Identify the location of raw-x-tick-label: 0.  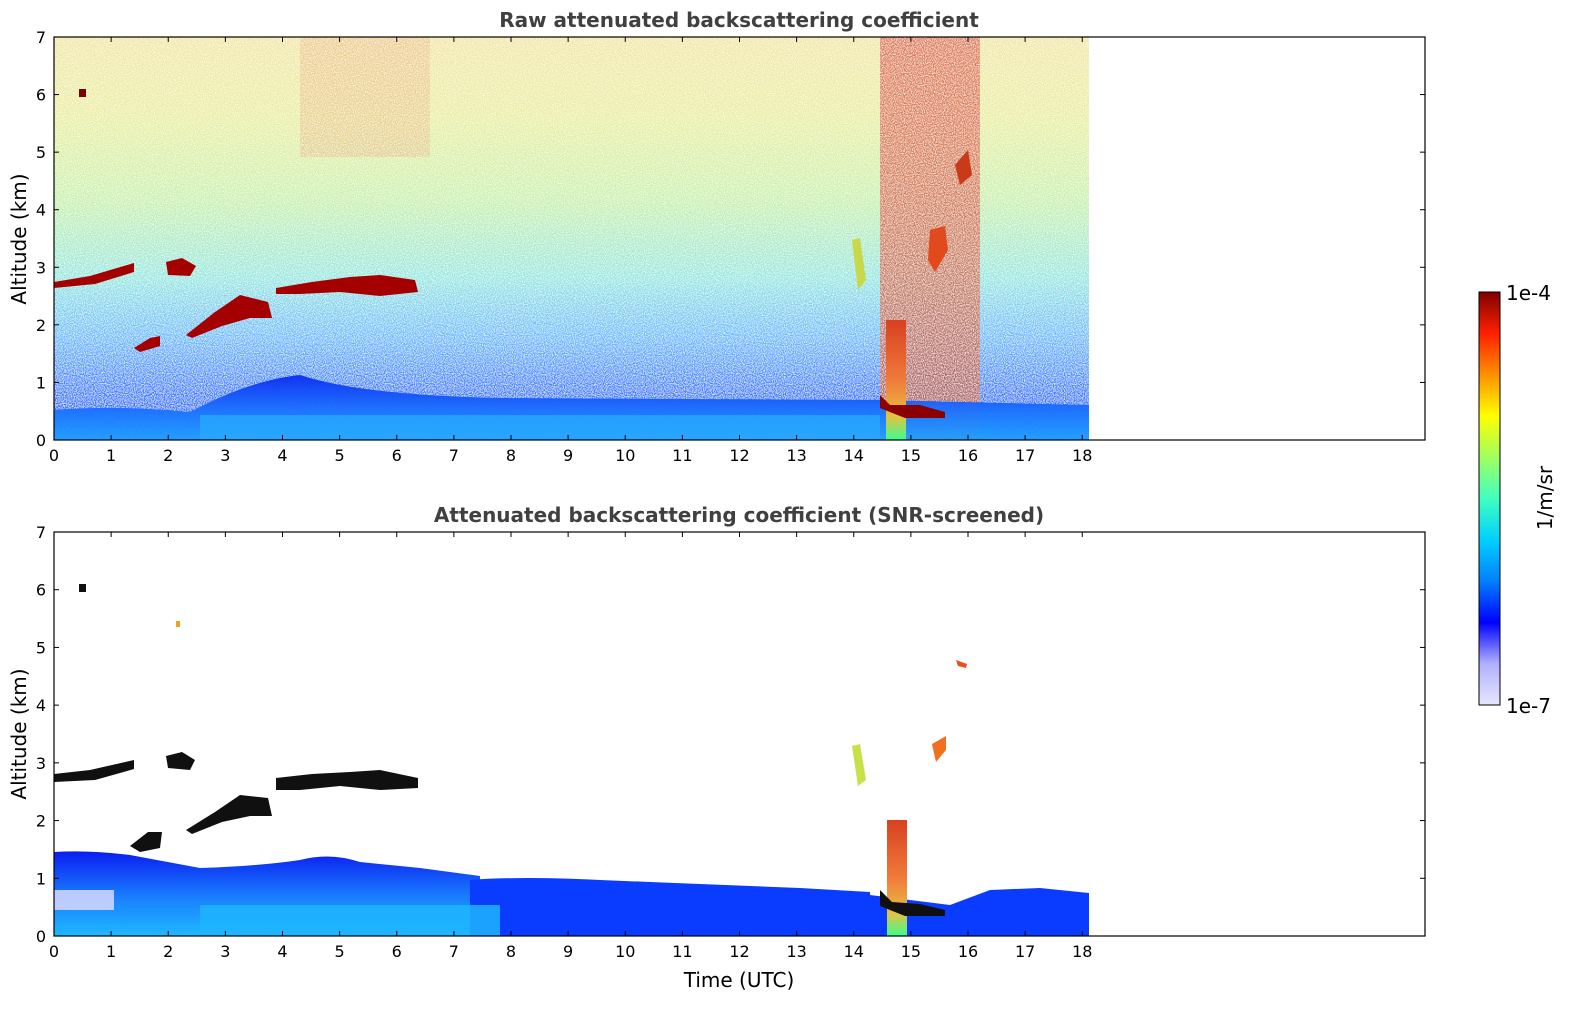
(54, 455).